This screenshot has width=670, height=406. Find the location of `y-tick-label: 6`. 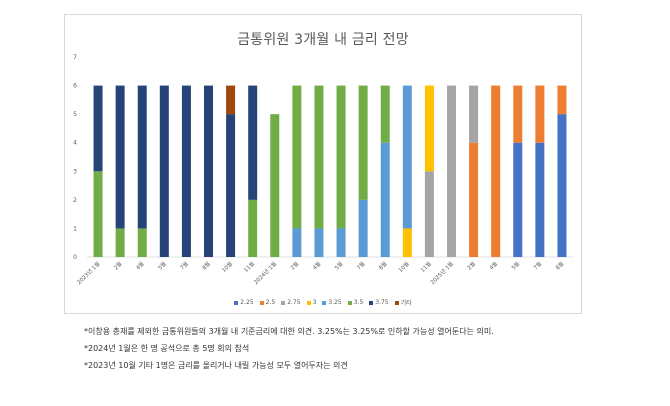

y-tick-label: 6 is located at coordinates (75, 86).